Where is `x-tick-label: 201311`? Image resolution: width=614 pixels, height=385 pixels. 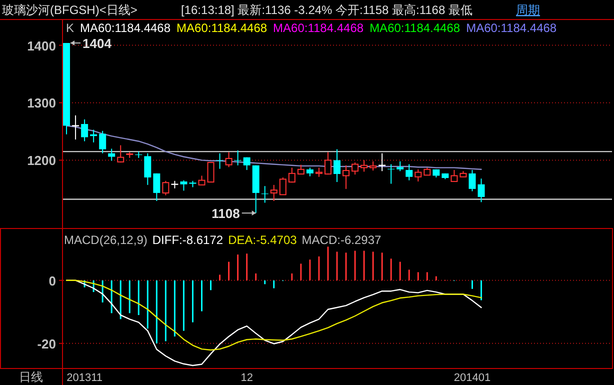 x-tick-label: 201311 is located at coordinates (84, 378).